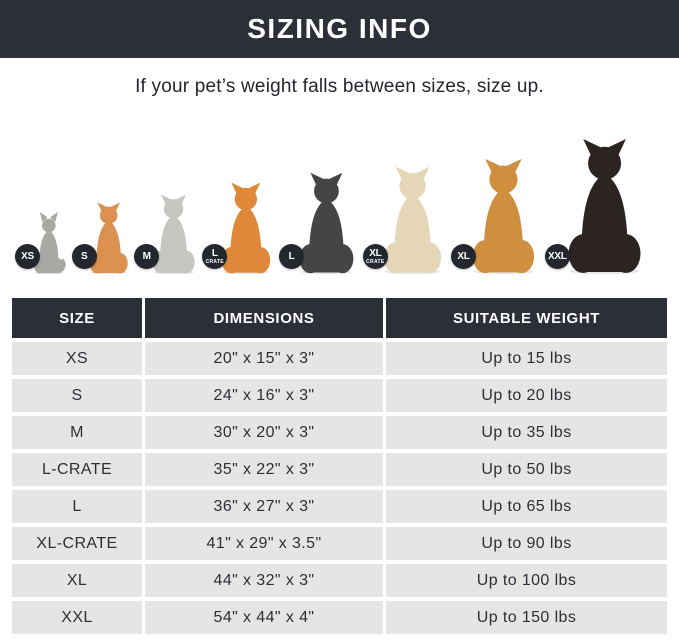  I want to click on badge-label: XS, so click(27, 256).